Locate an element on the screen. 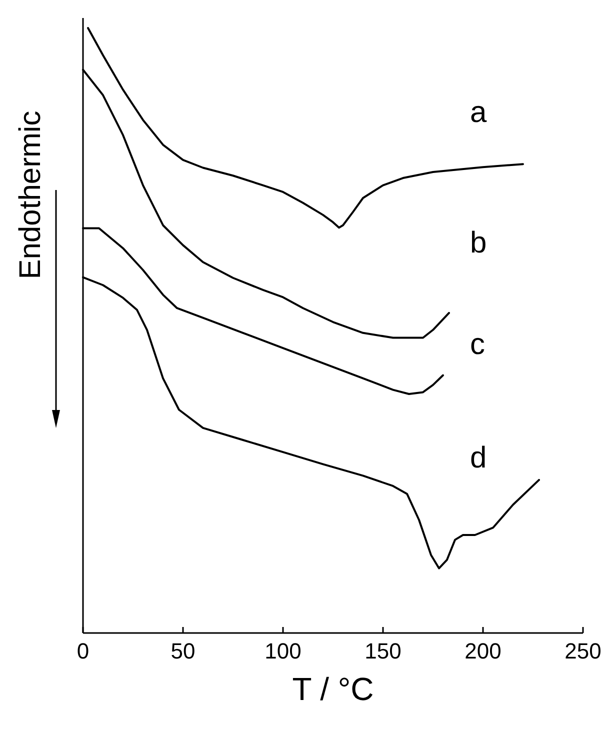  x-tick-label: 0 is located at coordinates (83, 651).